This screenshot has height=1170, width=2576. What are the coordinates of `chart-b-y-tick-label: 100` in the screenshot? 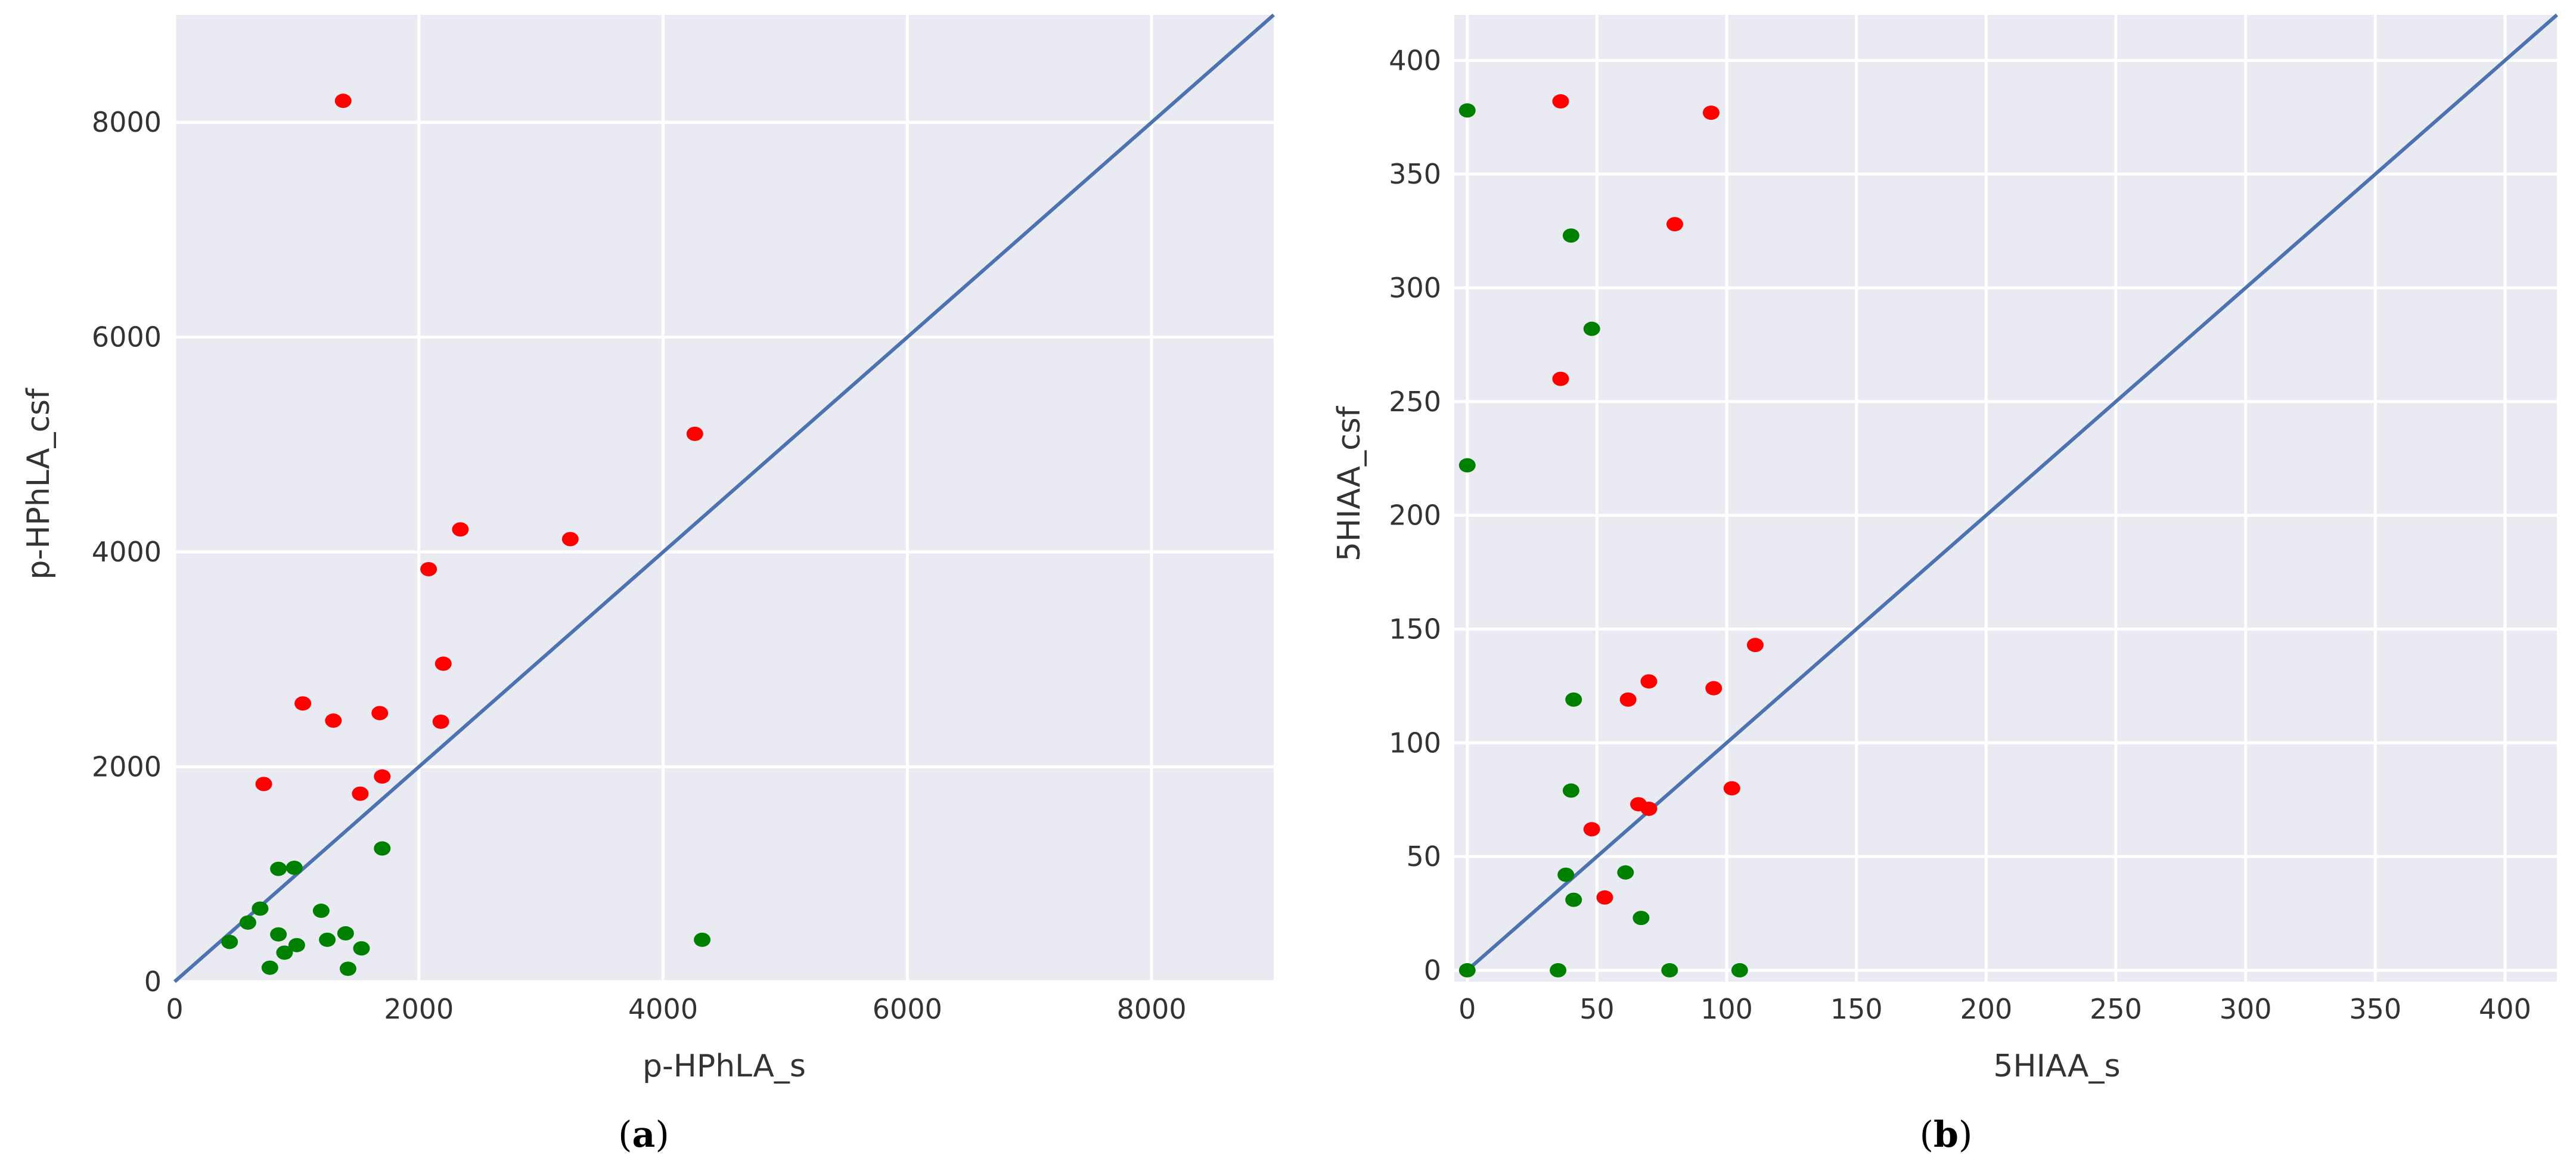 It's located at (1415, 743).